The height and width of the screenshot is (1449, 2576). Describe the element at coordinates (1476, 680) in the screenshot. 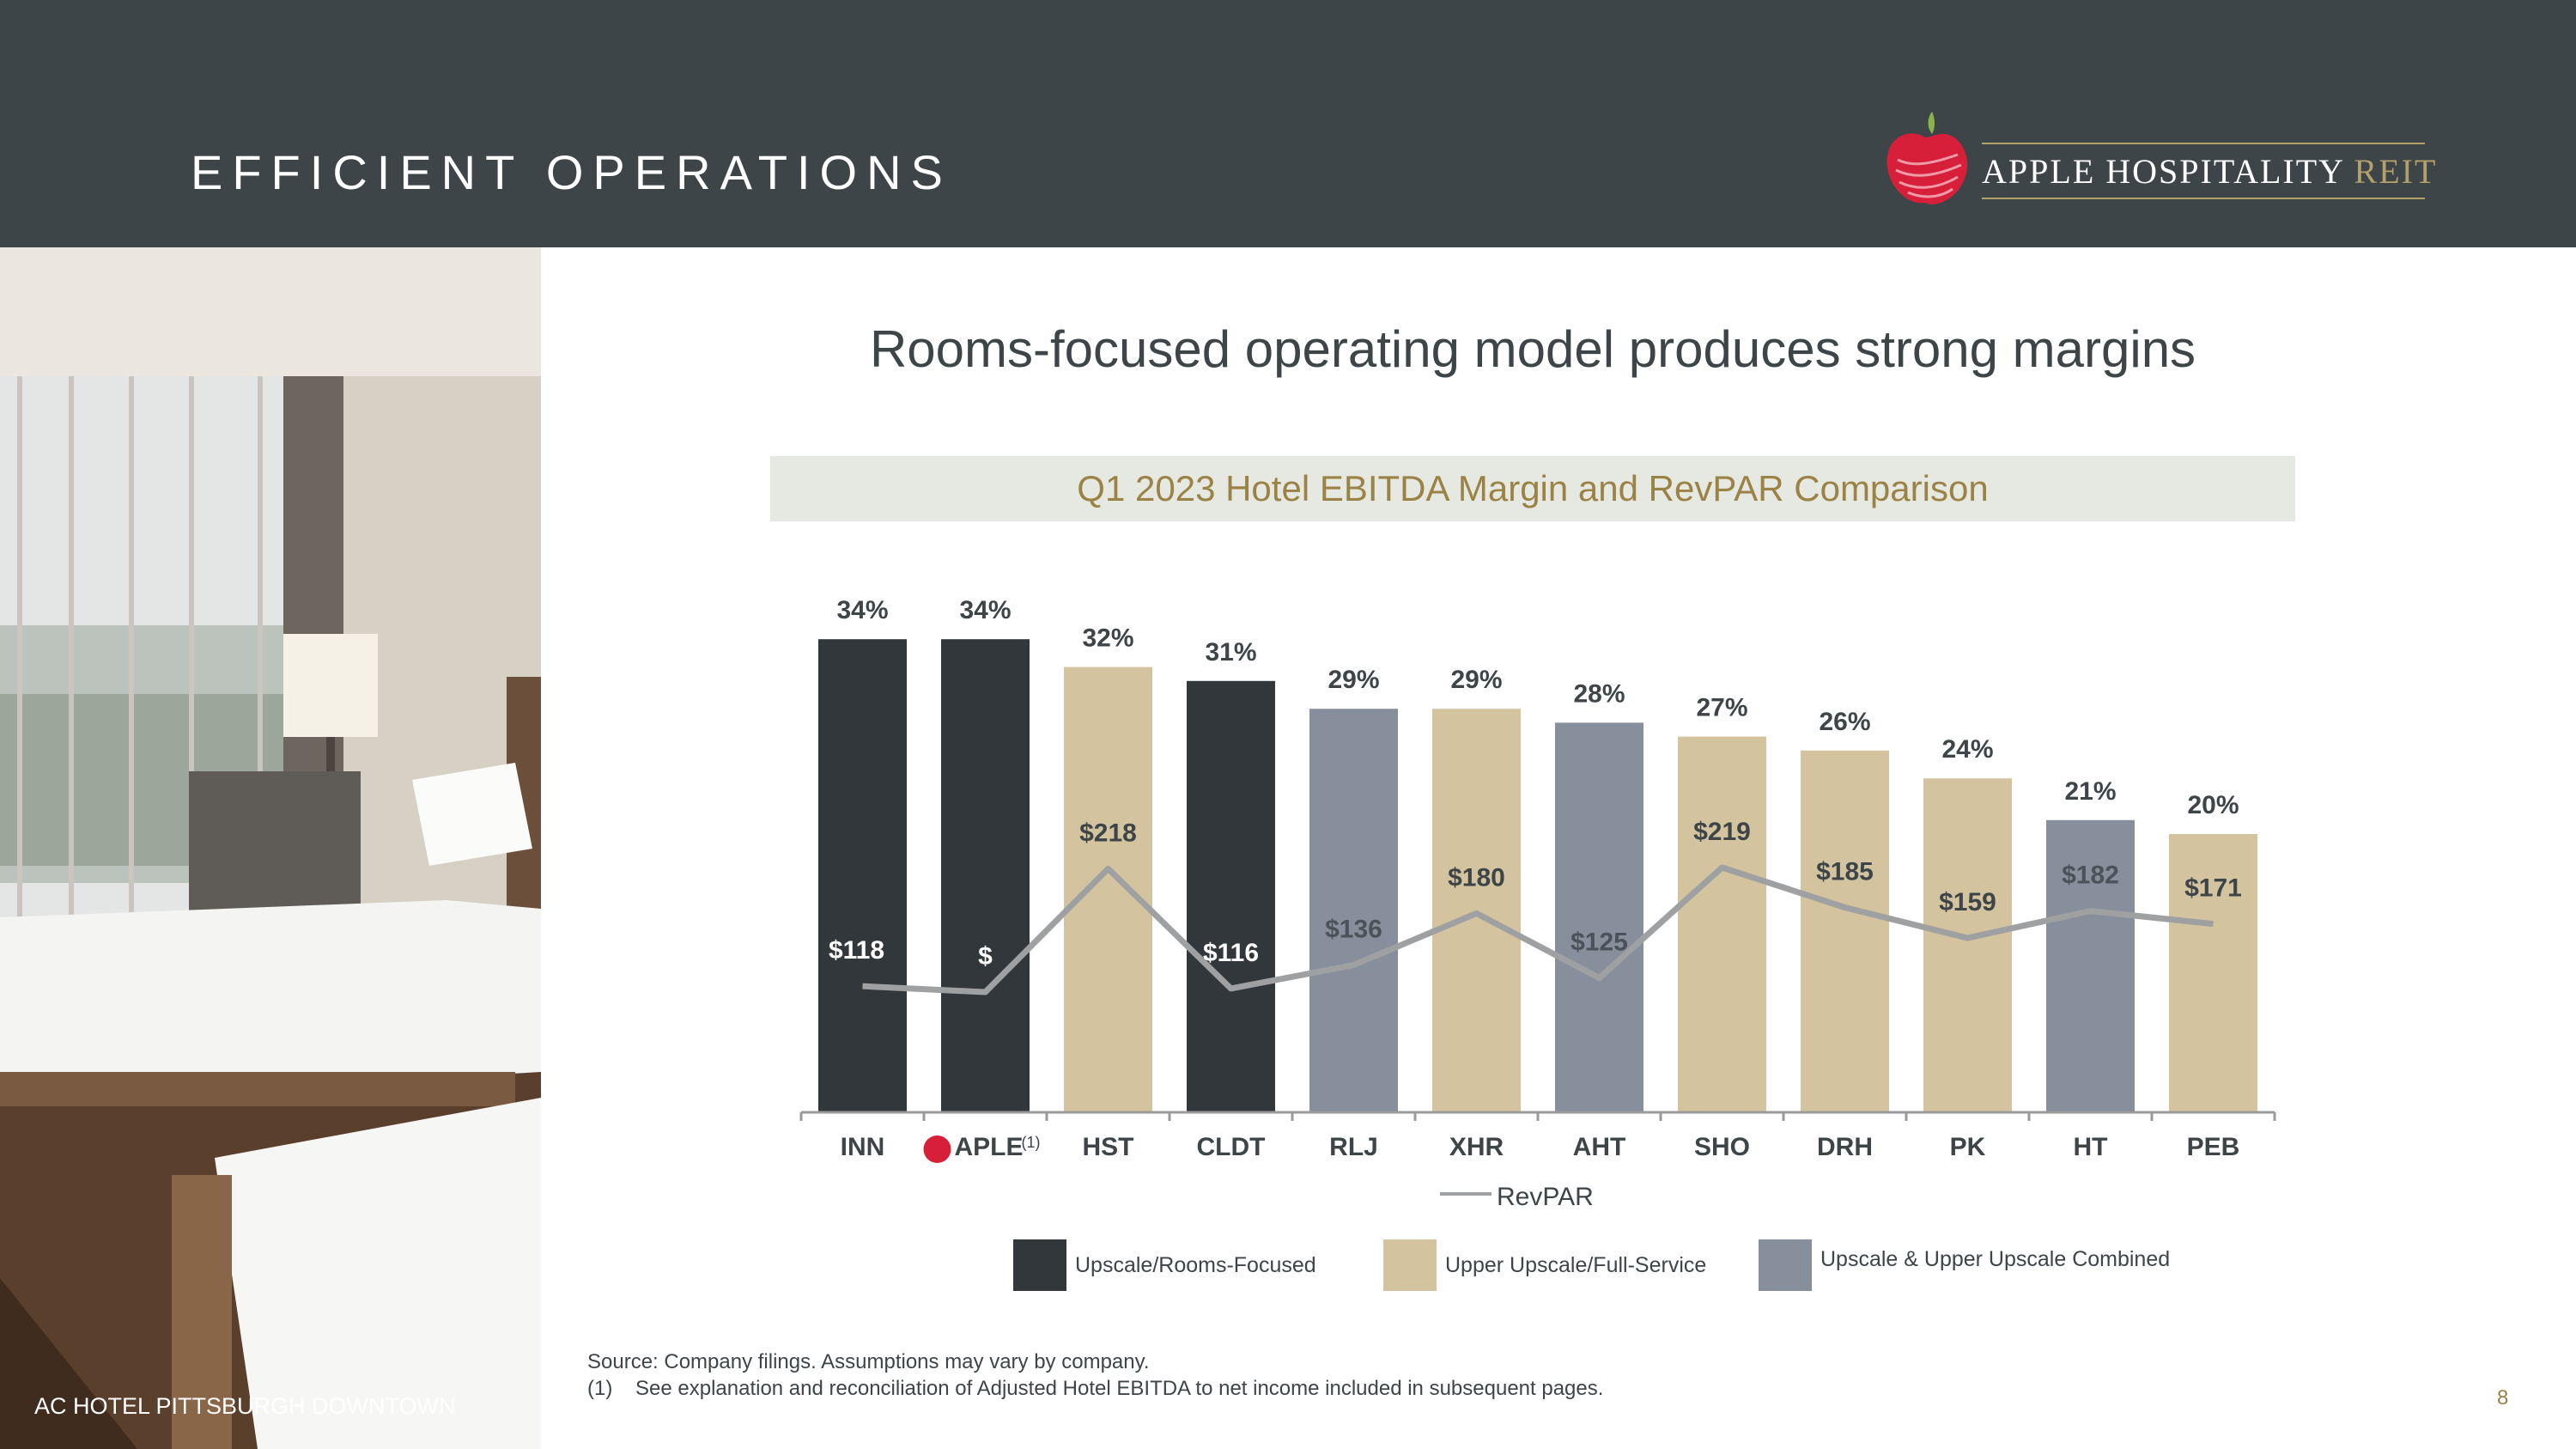

I see `margin-label-xhr: 29%` at that location.